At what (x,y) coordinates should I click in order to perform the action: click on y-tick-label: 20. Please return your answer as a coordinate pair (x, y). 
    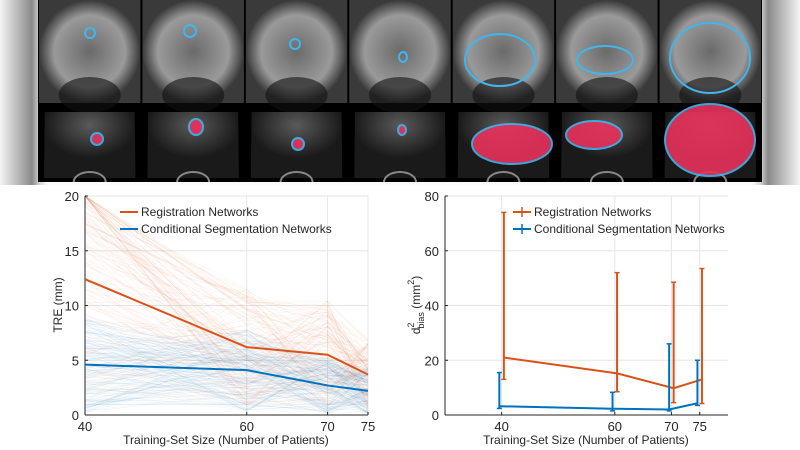
    Looking at the image, I should click on (432, 360).